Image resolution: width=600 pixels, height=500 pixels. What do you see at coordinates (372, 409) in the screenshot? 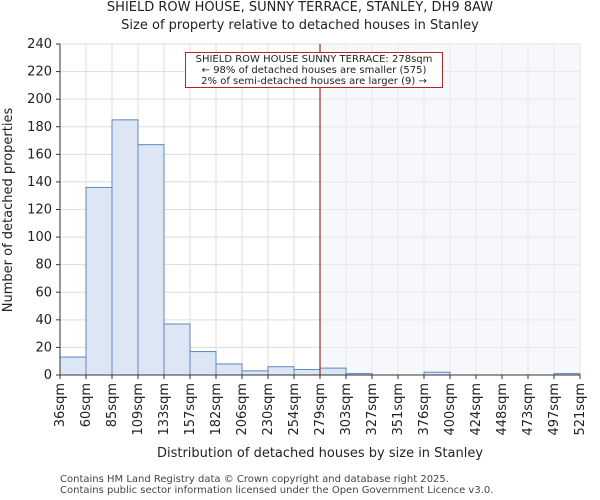
I see `x-tick-label: 327sqm` at bounding box center [372, 409].